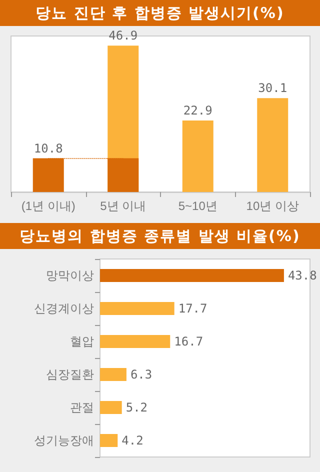 The image size is (320, 472). Describe the element at coordinates (133, 441) in the screenshot. I see `data-label: 4.2` at that location.